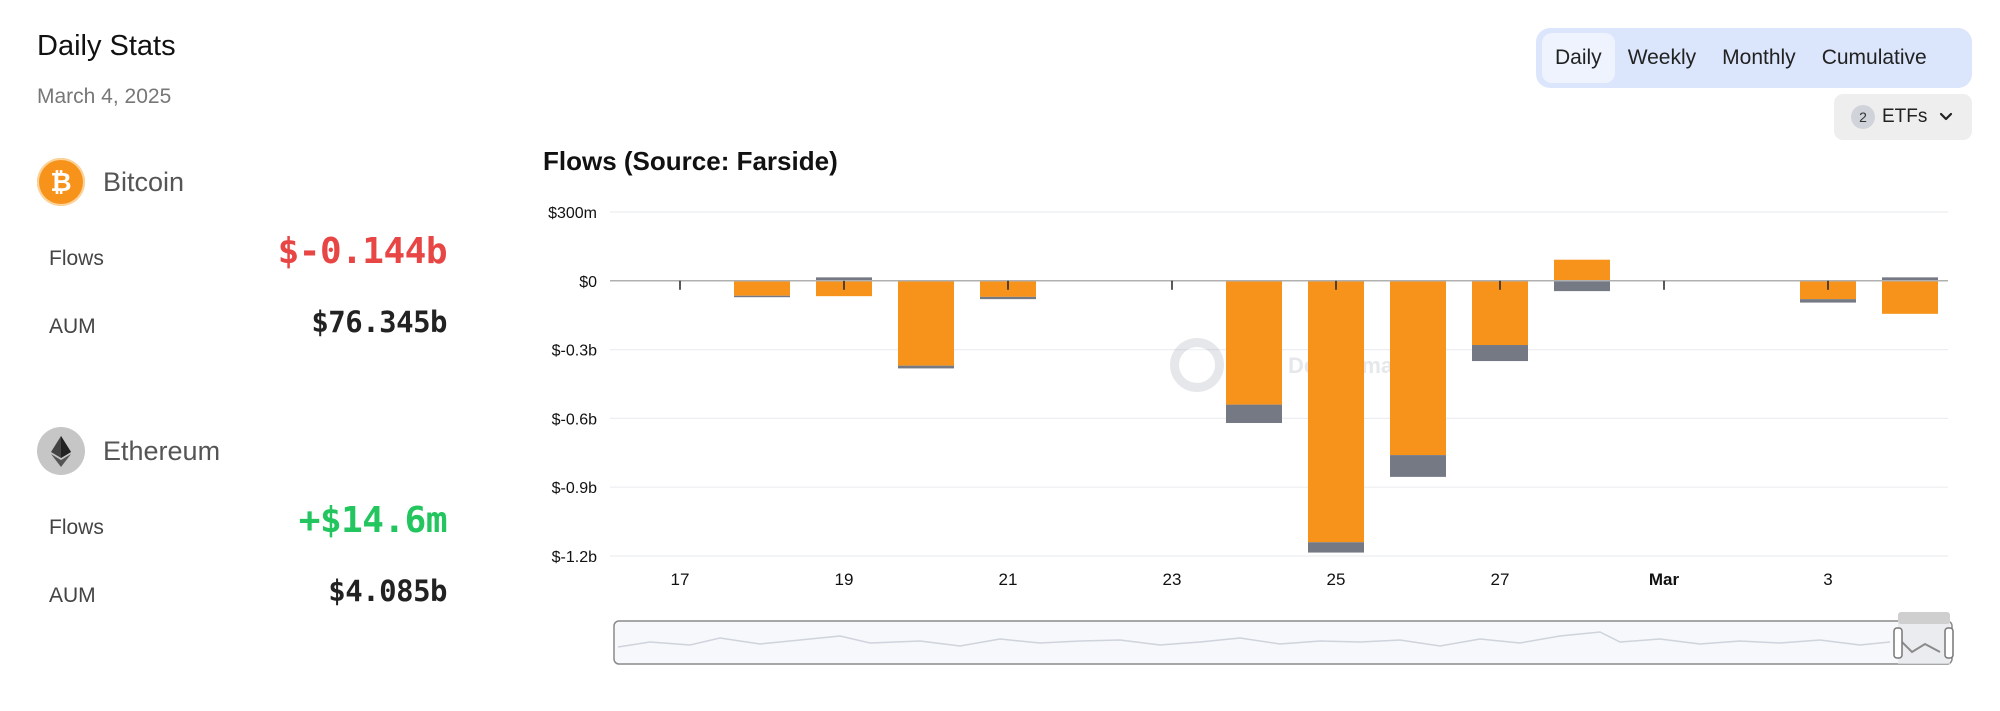 This screenshot has height=711, width=2000. What do you see at coordinates (1827, 579) in the screenshot?
I see `x-tick-label: 3` at bounding box center [1827, 579].